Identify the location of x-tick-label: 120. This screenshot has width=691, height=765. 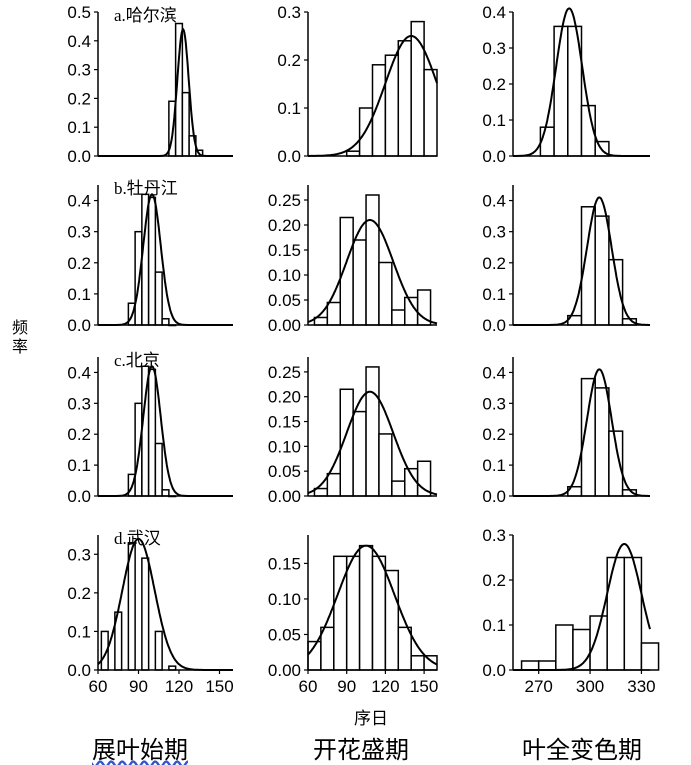
(179, 686).